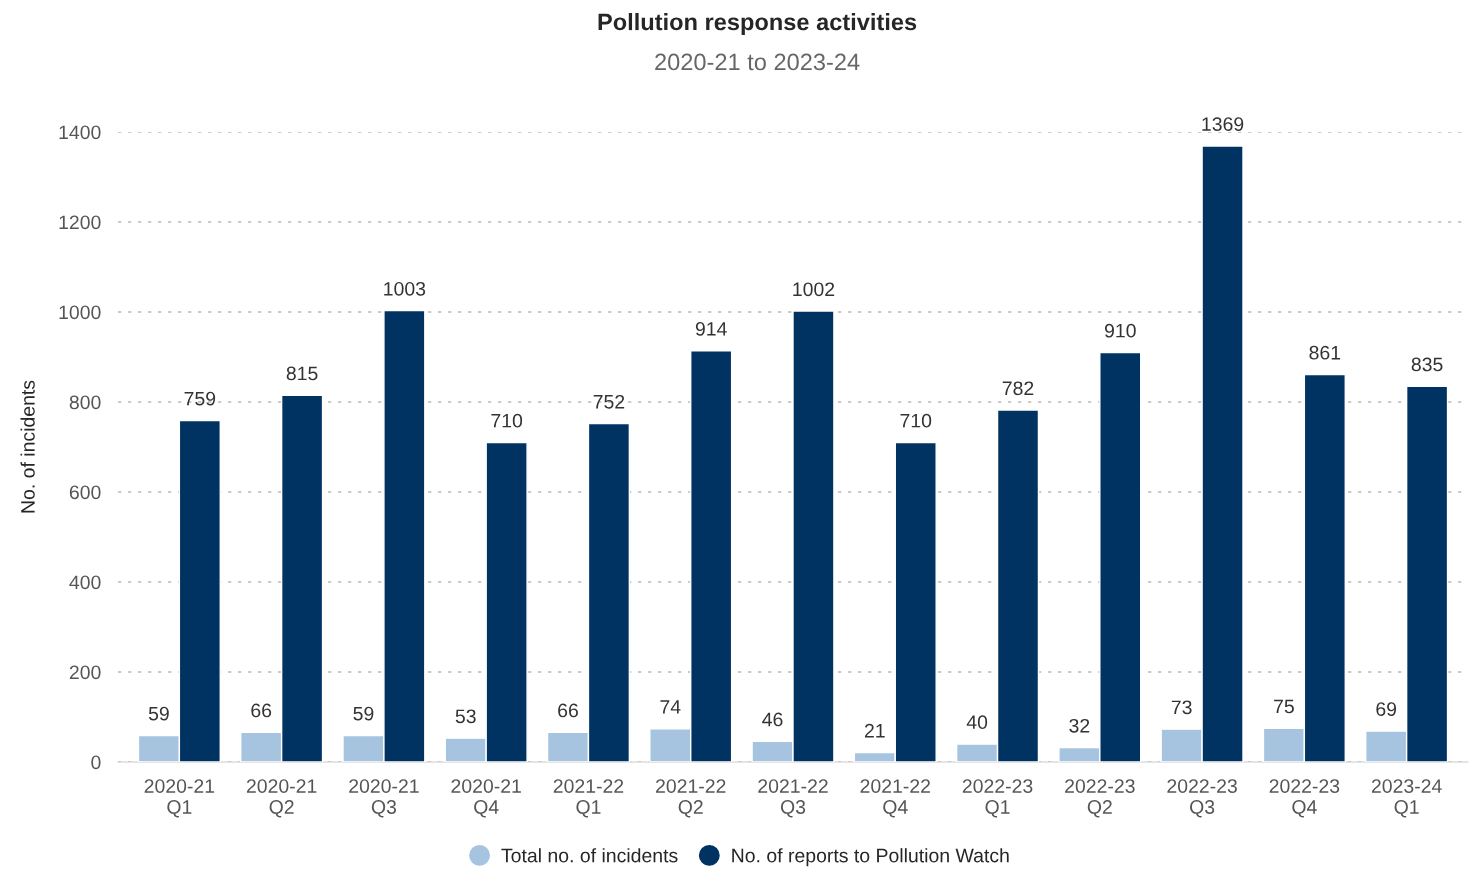 The width and height of the screenshot is (1470, 876). Describe the element at coordinates (1223, 124) in the screenshot. I see `data-label: 1369` at that location.